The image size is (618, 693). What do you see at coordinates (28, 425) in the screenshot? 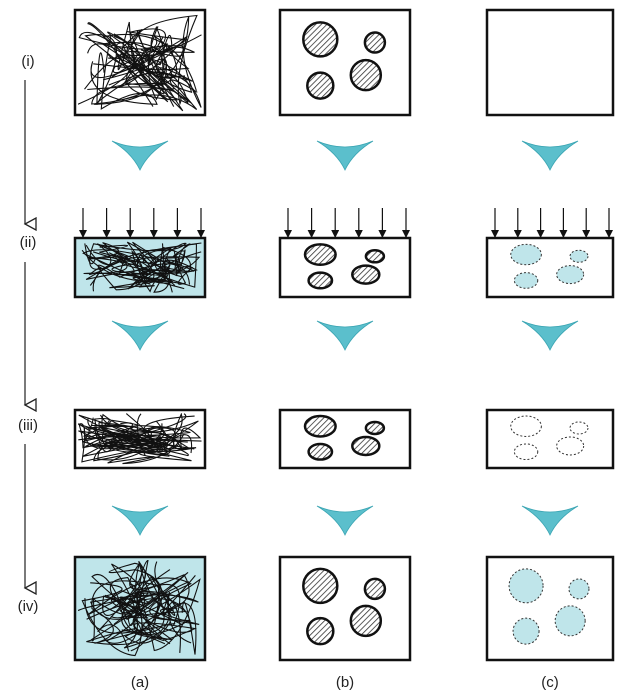
I see `row-label: (iii)` at bounding box center [28, 425].